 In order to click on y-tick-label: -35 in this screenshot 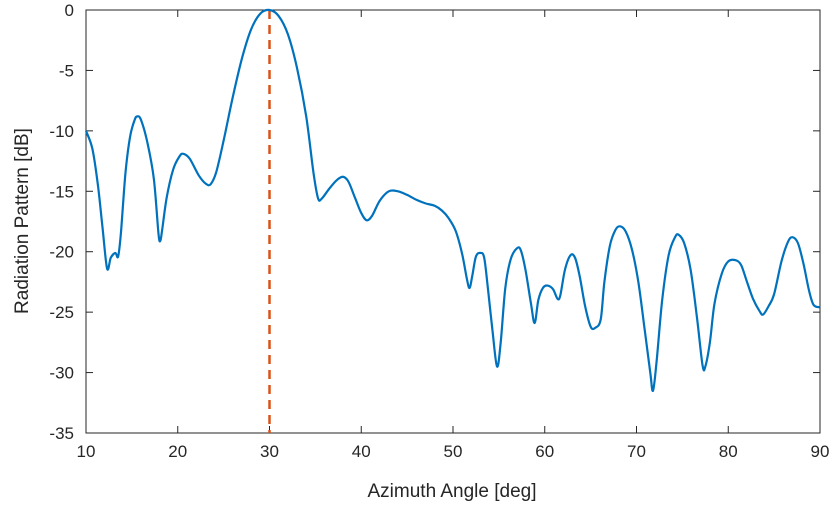, I will do `click(61, 433)`.